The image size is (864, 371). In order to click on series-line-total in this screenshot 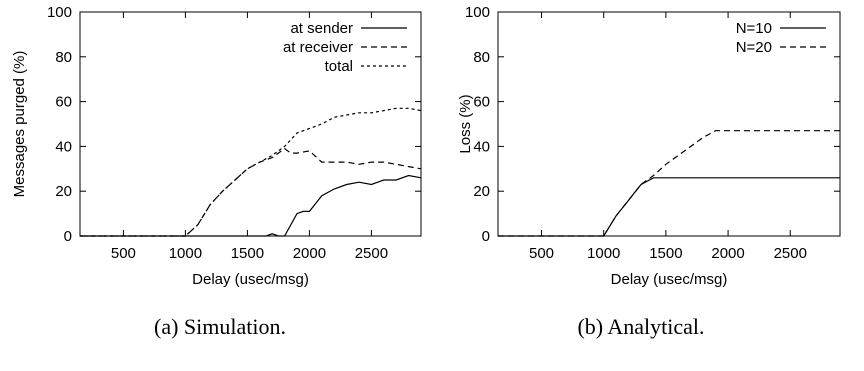, I will do `click(251, 172)`.